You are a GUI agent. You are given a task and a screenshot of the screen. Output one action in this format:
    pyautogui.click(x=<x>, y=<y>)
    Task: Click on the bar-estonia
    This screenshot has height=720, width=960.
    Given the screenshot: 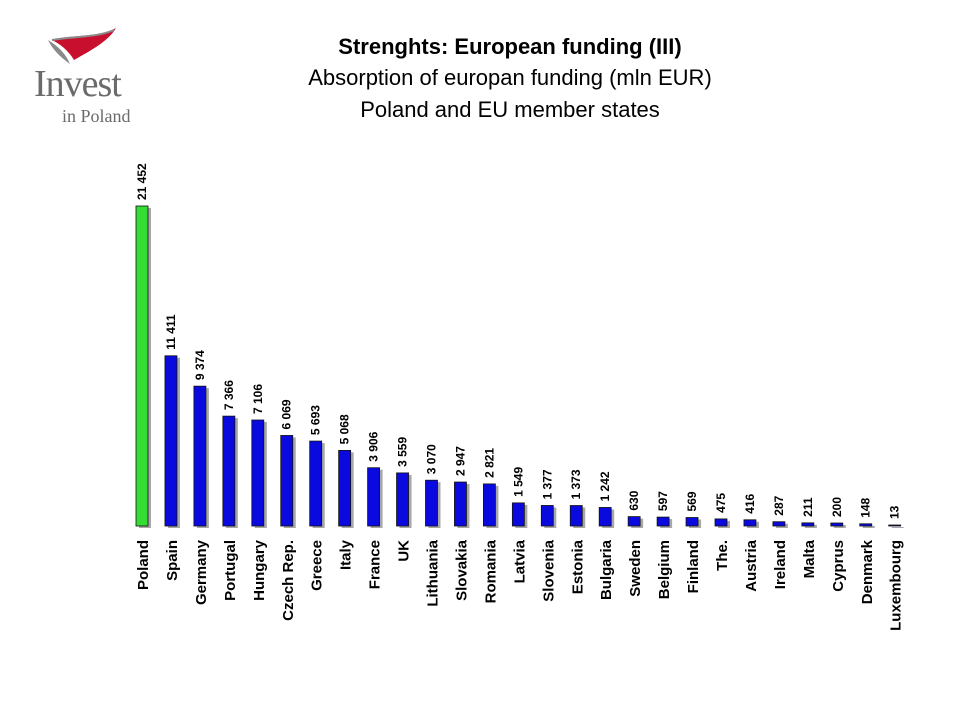 What is the action you would take?
    pyautogui.click(x=576, y=516)
    